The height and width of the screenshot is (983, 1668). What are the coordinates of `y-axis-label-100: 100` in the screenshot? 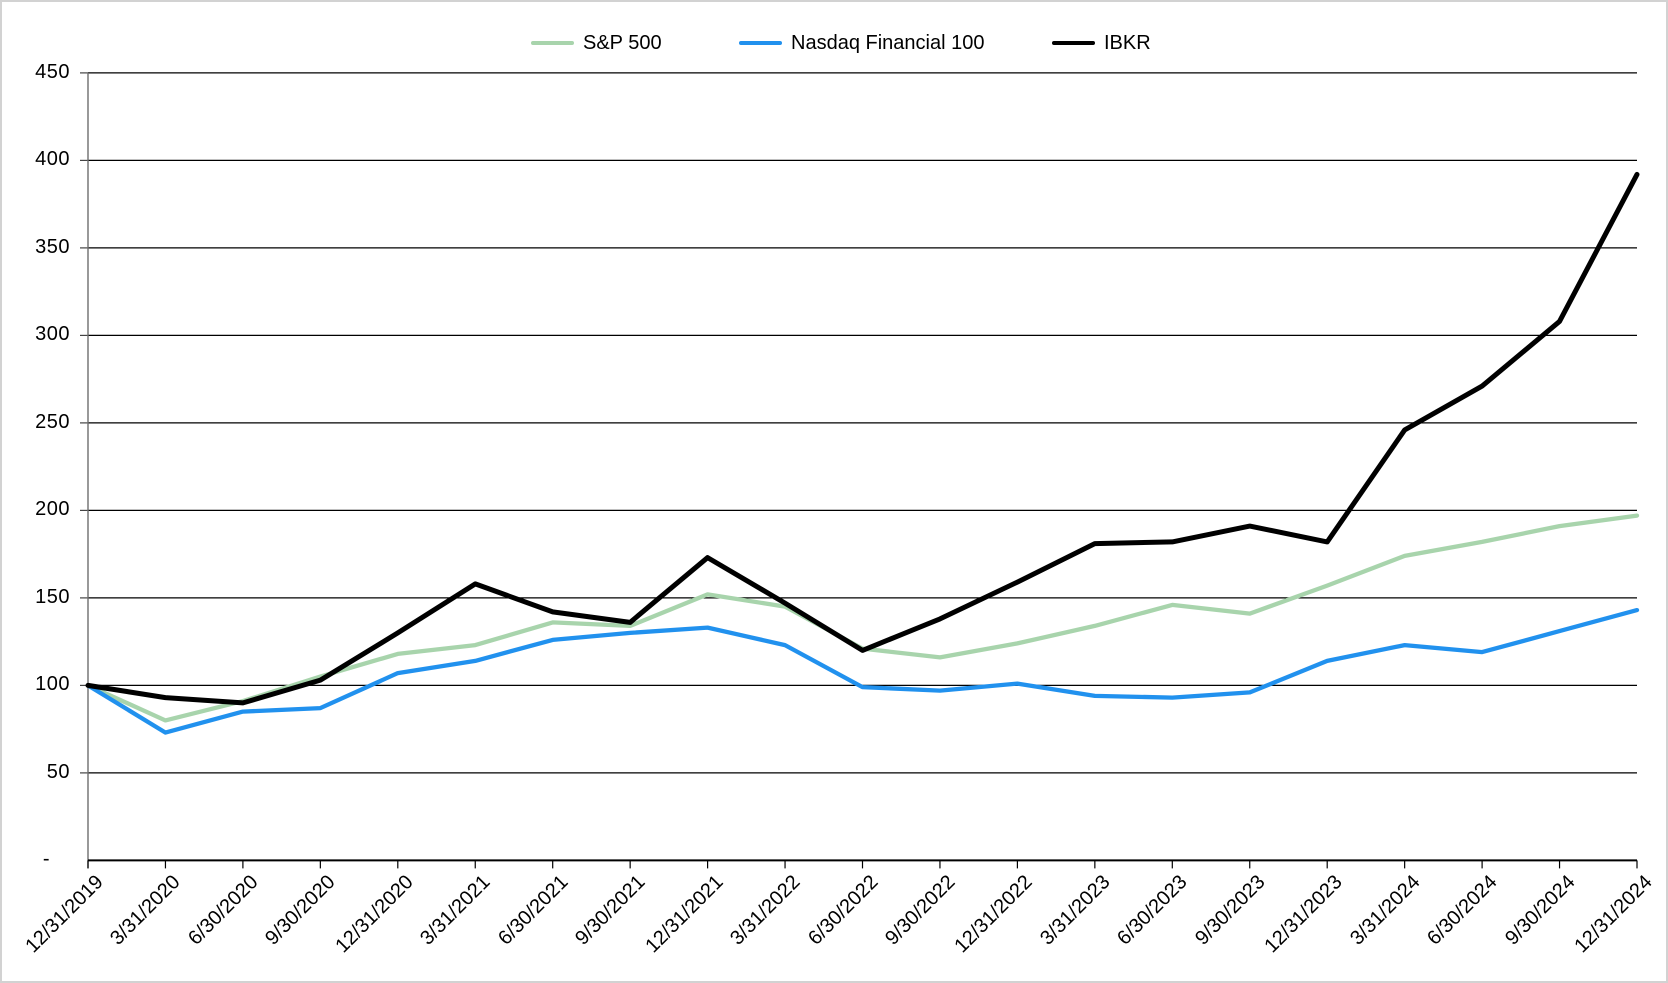 It's located at (52, 684).